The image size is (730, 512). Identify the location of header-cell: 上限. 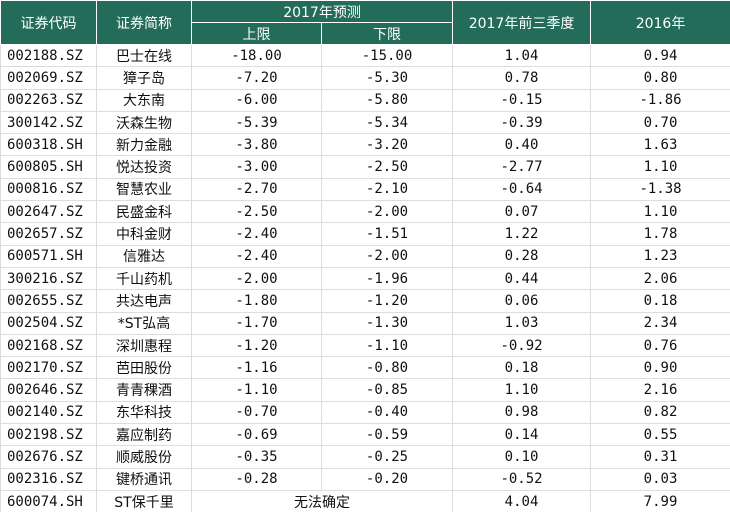
(256, 33).